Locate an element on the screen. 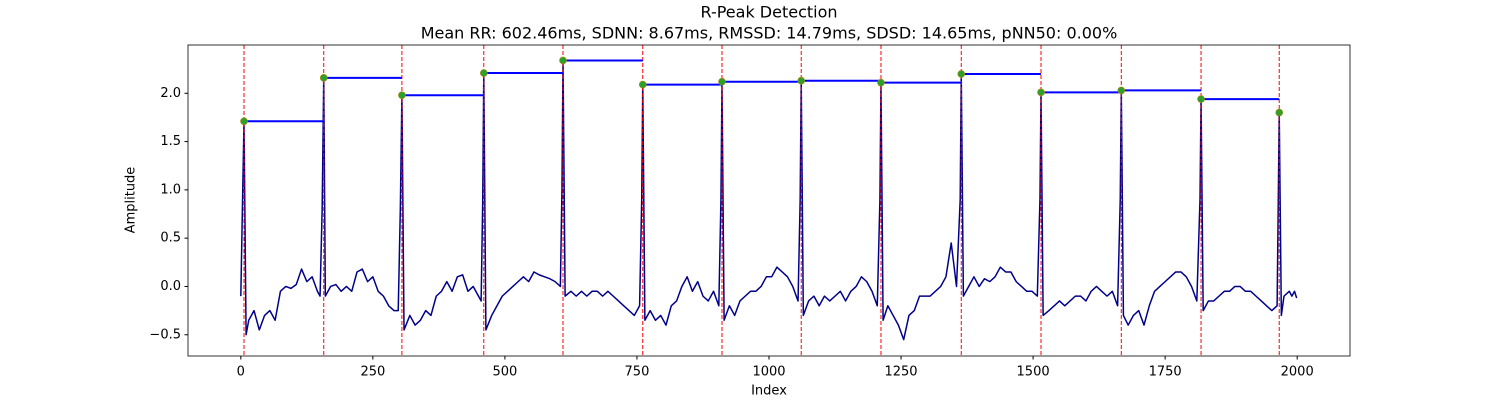 This screenshot has height=400, width=1500. x-tick-label: 0 is located at coordinates (241, 372).